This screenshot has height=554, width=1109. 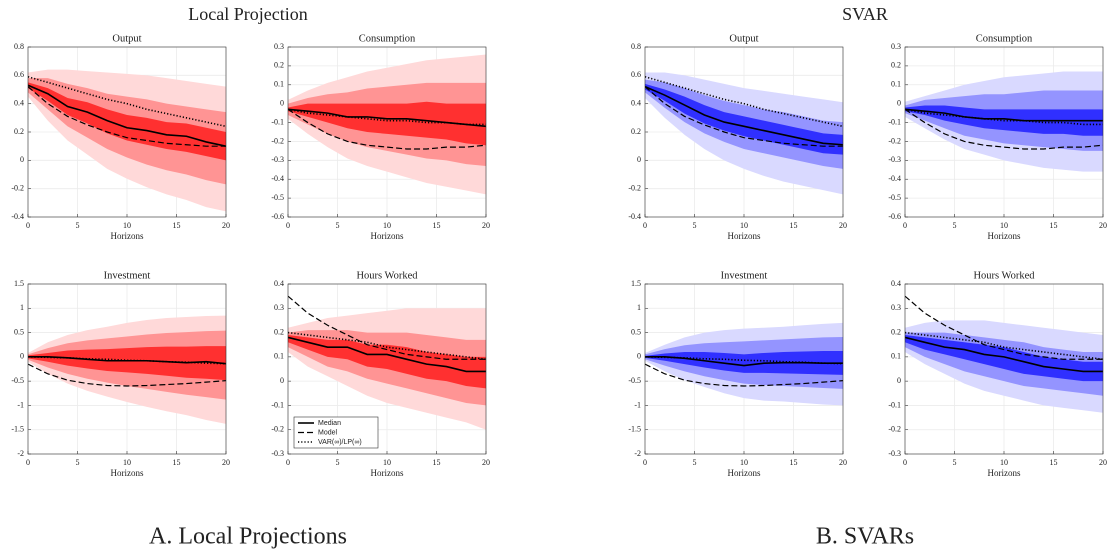 I want to click on y-tick-label: 0.5, so click(x=19, y=331).